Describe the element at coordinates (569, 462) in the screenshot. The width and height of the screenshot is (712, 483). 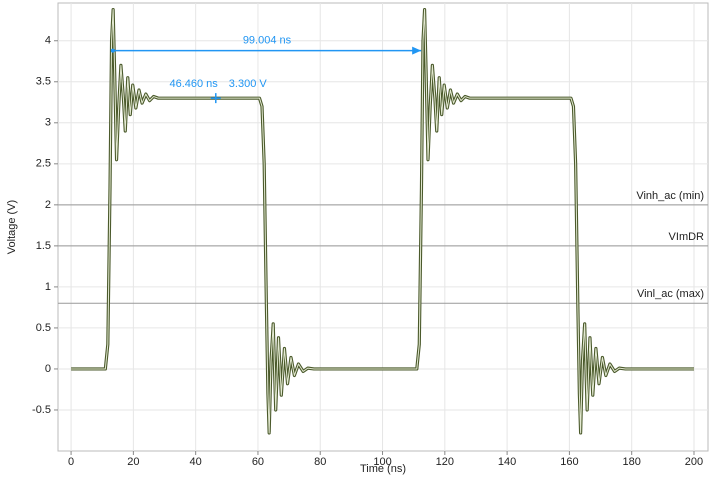
I see `x-tick-label: 160` at that location.